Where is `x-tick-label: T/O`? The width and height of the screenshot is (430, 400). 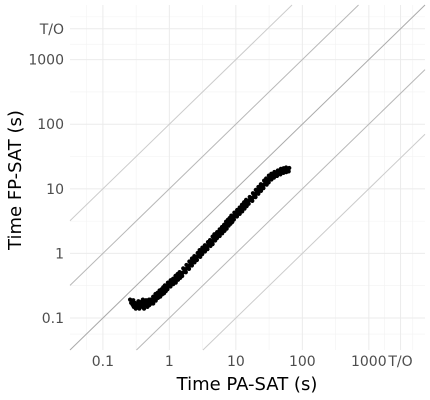 x-tick-label: T/O is located at coordinates (399, 362).